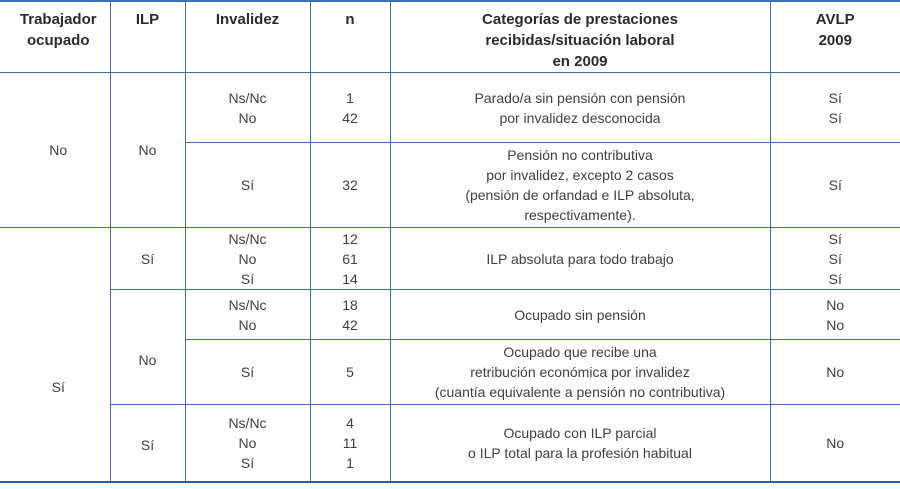 This screenshot has width=900, height=489. I want to click on cell-trabajador-si: Sí, so click(55, 354).